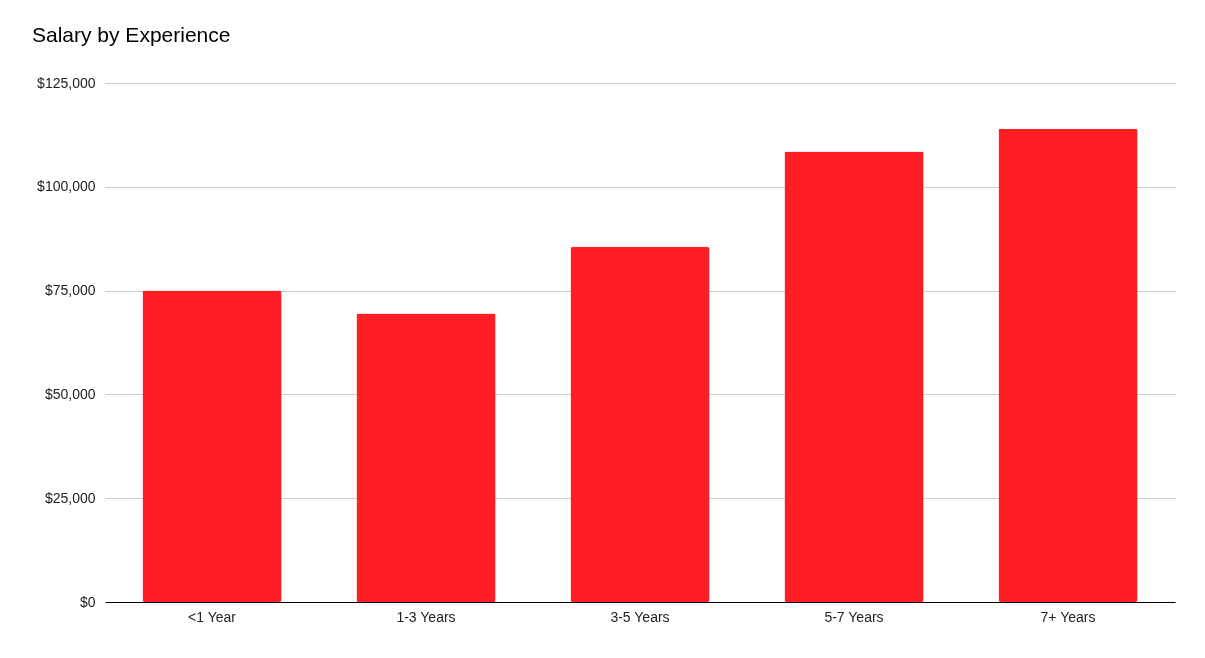 Image resolution: width=1205 pixels, height=658 pixels. Describe the element at coordinates (131, 34) in the screenshot. I see `chart-title: Salary by Experience` at that location.